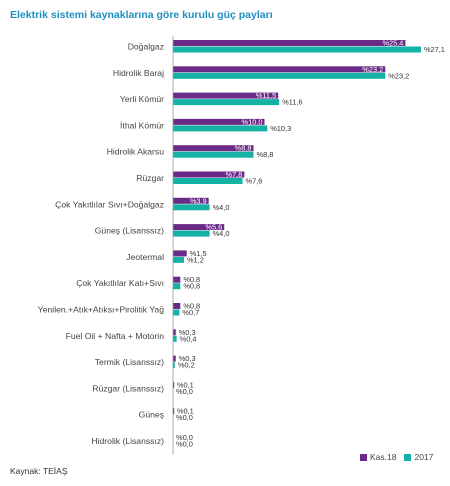  Describe the element at coordinates (186, 365) in the screenshot. I see `data-label-2017: %0,2` at that location.